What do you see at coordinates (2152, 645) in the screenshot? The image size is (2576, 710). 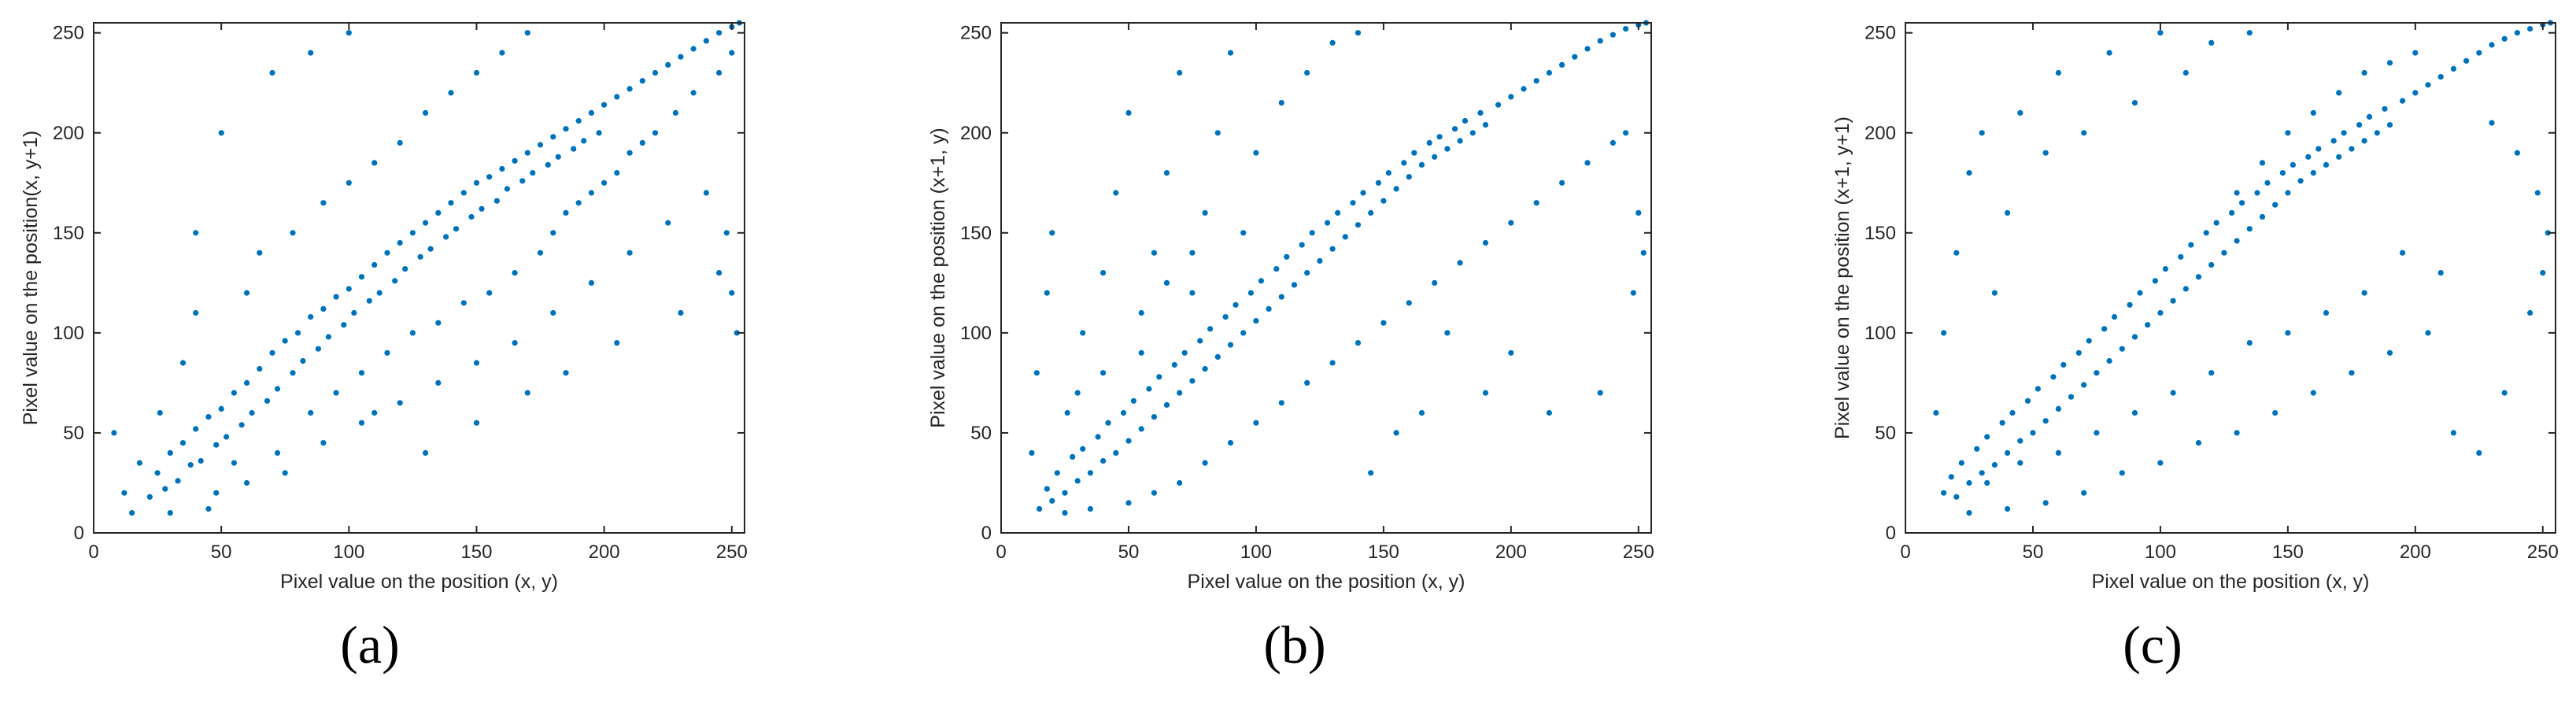 I see `caption-c: (c)` at bounding box center [2152, 645].